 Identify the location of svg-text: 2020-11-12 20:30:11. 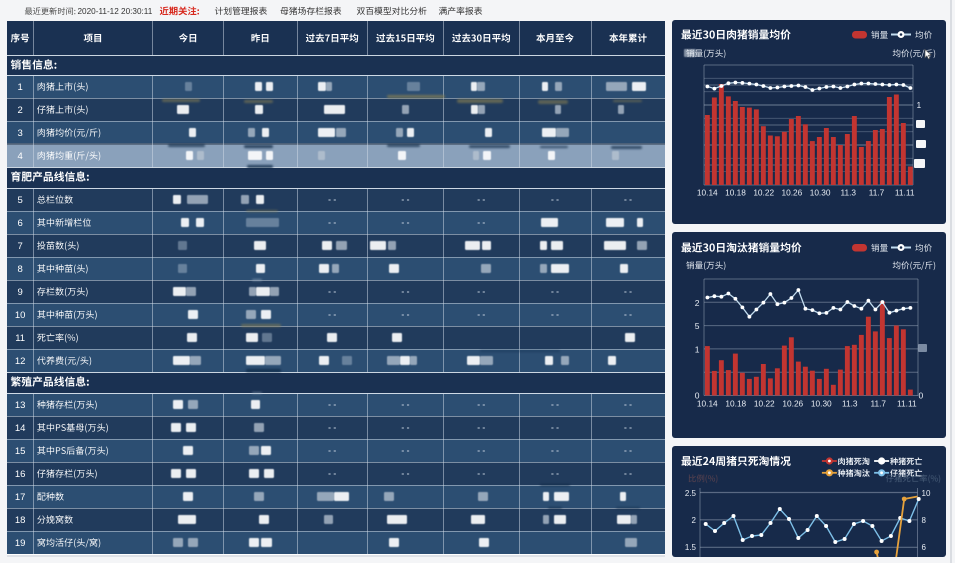
(115, 11).